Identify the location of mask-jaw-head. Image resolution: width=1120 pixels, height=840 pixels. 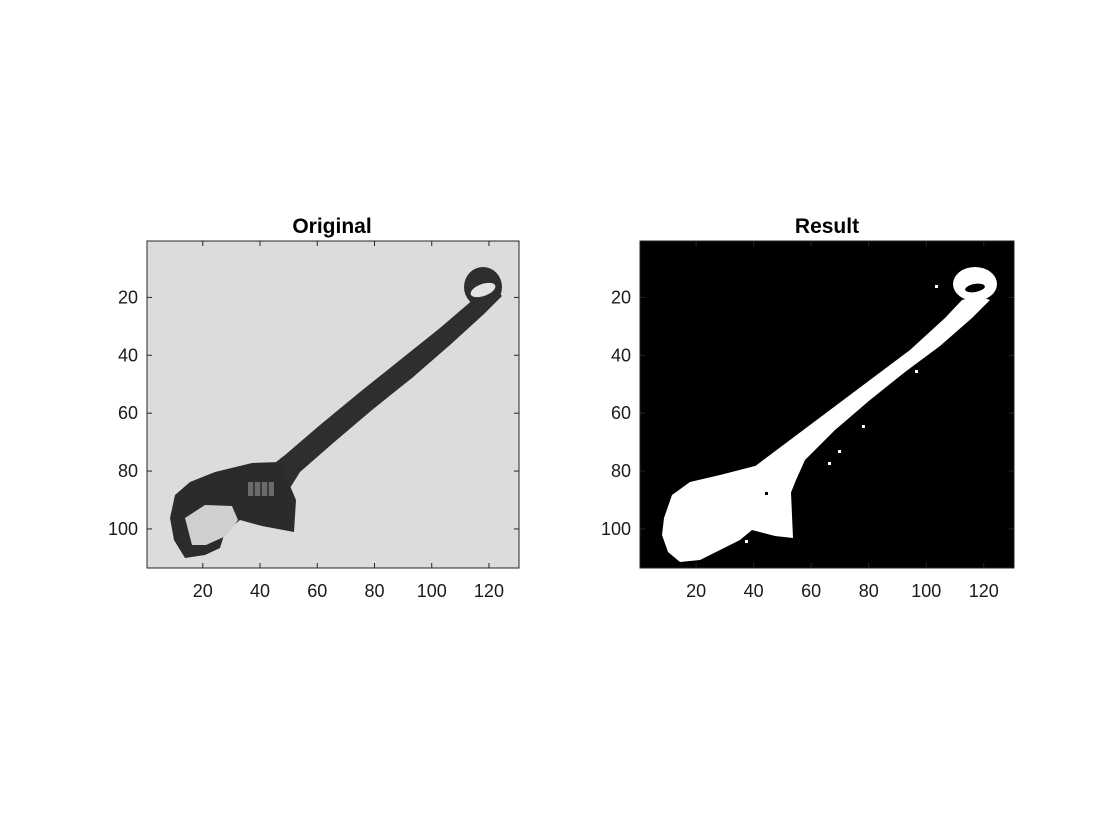
(727, 514).